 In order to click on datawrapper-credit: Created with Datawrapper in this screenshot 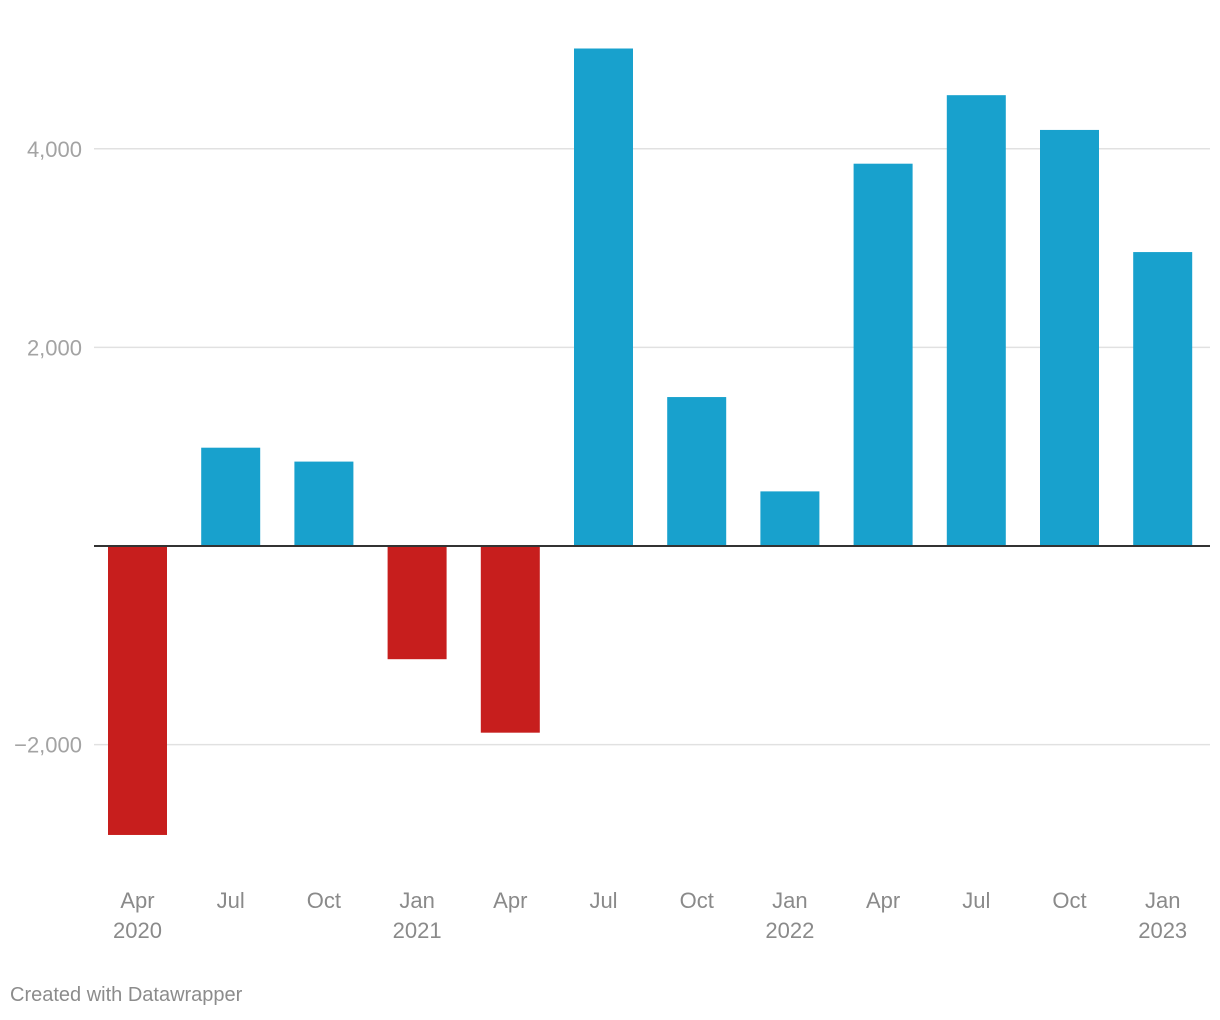, I will do `click(126, 995)`.